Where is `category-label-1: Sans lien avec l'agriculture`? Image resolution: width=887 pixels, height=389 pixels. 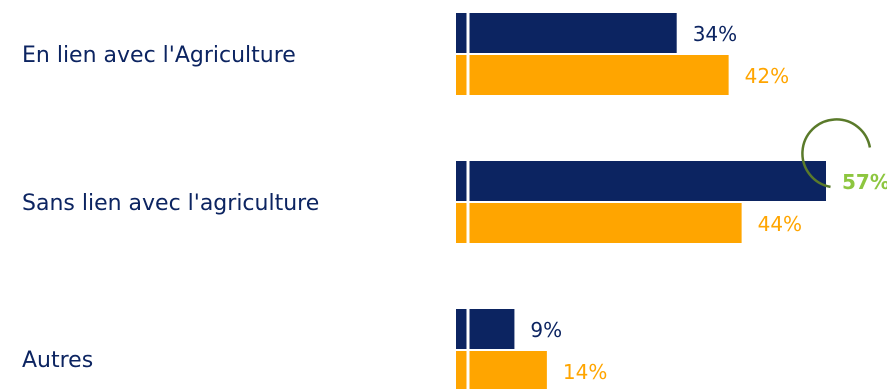 category-label-1: Sans lien avec l'agriculture is located at coordinates (170, 203).